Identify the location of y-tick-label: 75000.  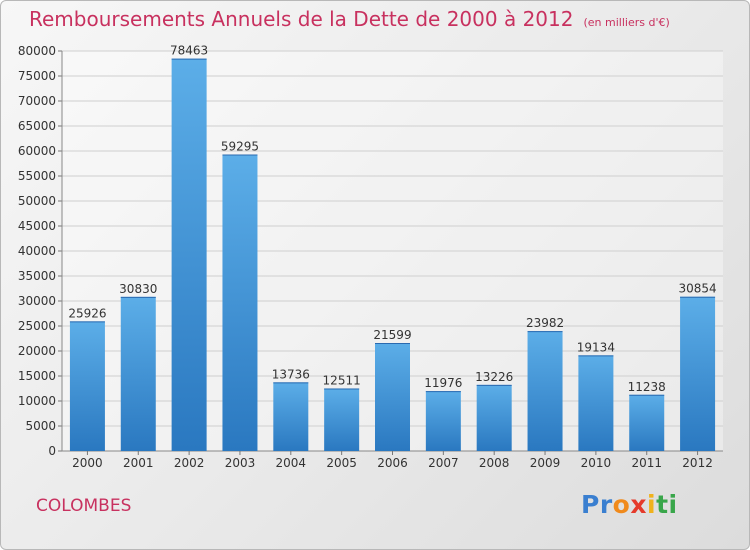
(37, 76).